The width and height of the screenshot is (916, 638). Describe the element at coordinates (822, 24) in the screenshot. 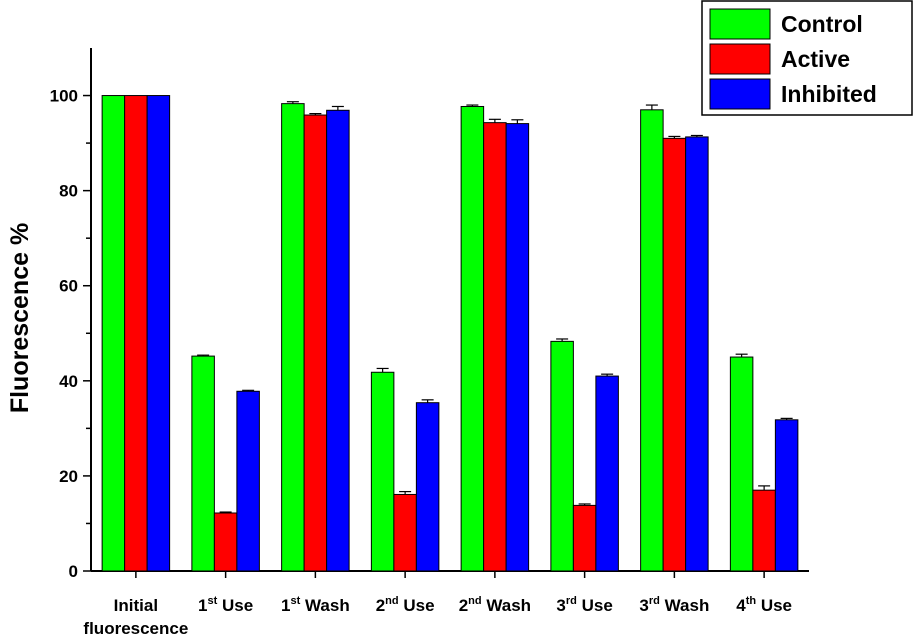

I see `legend-label-control: Control` at that location.